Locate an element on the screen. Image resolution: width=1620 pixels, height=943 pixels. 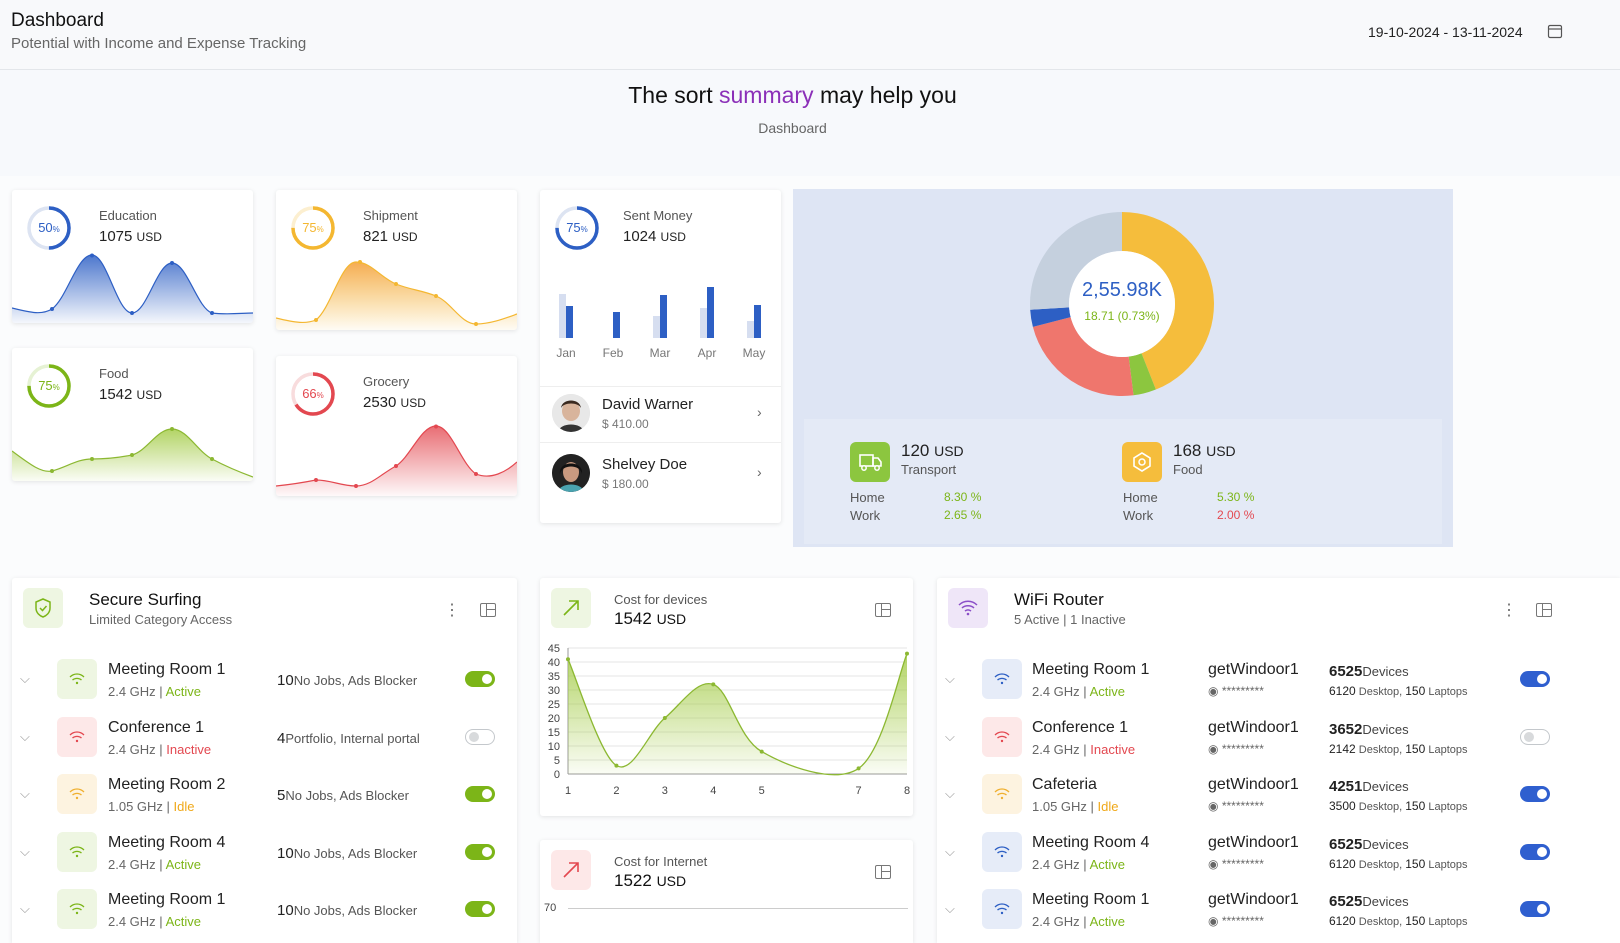
desktop-count: 3500 is located at coordinates (1342, 806).